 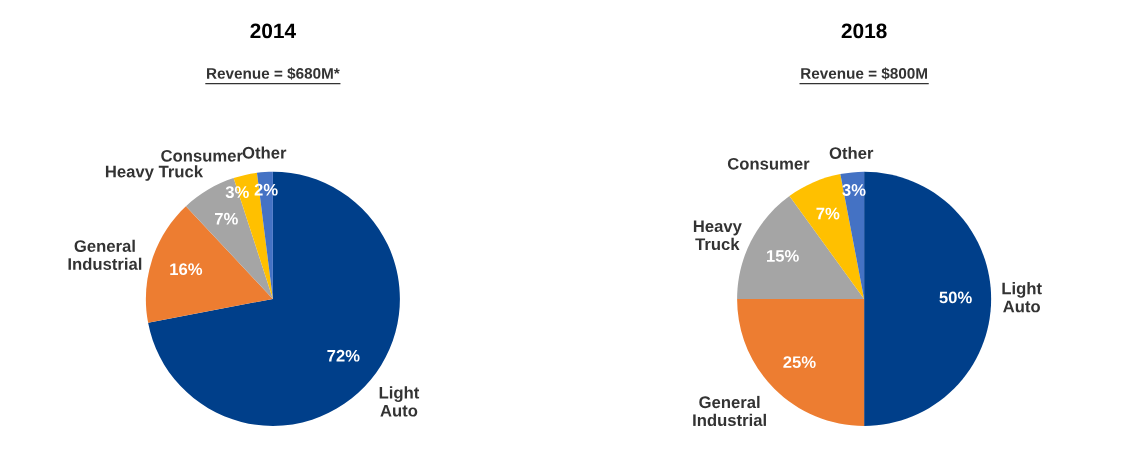 What do you see at coordinates (783, 256) in the screenshot?
I see `data-label: 15%` at bounding box center [783, 256].